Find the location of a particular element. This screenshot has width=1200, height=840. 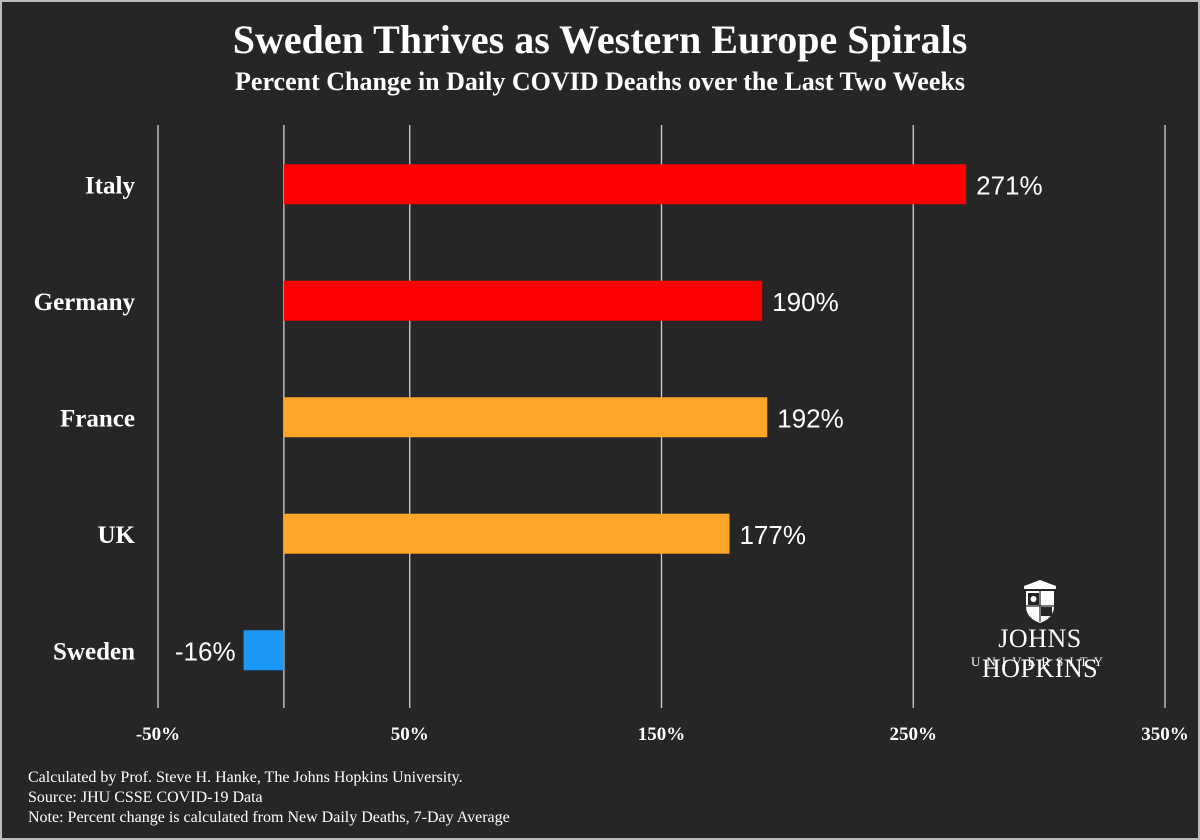

university-shield-icon is located at coordinates (1040, 601).